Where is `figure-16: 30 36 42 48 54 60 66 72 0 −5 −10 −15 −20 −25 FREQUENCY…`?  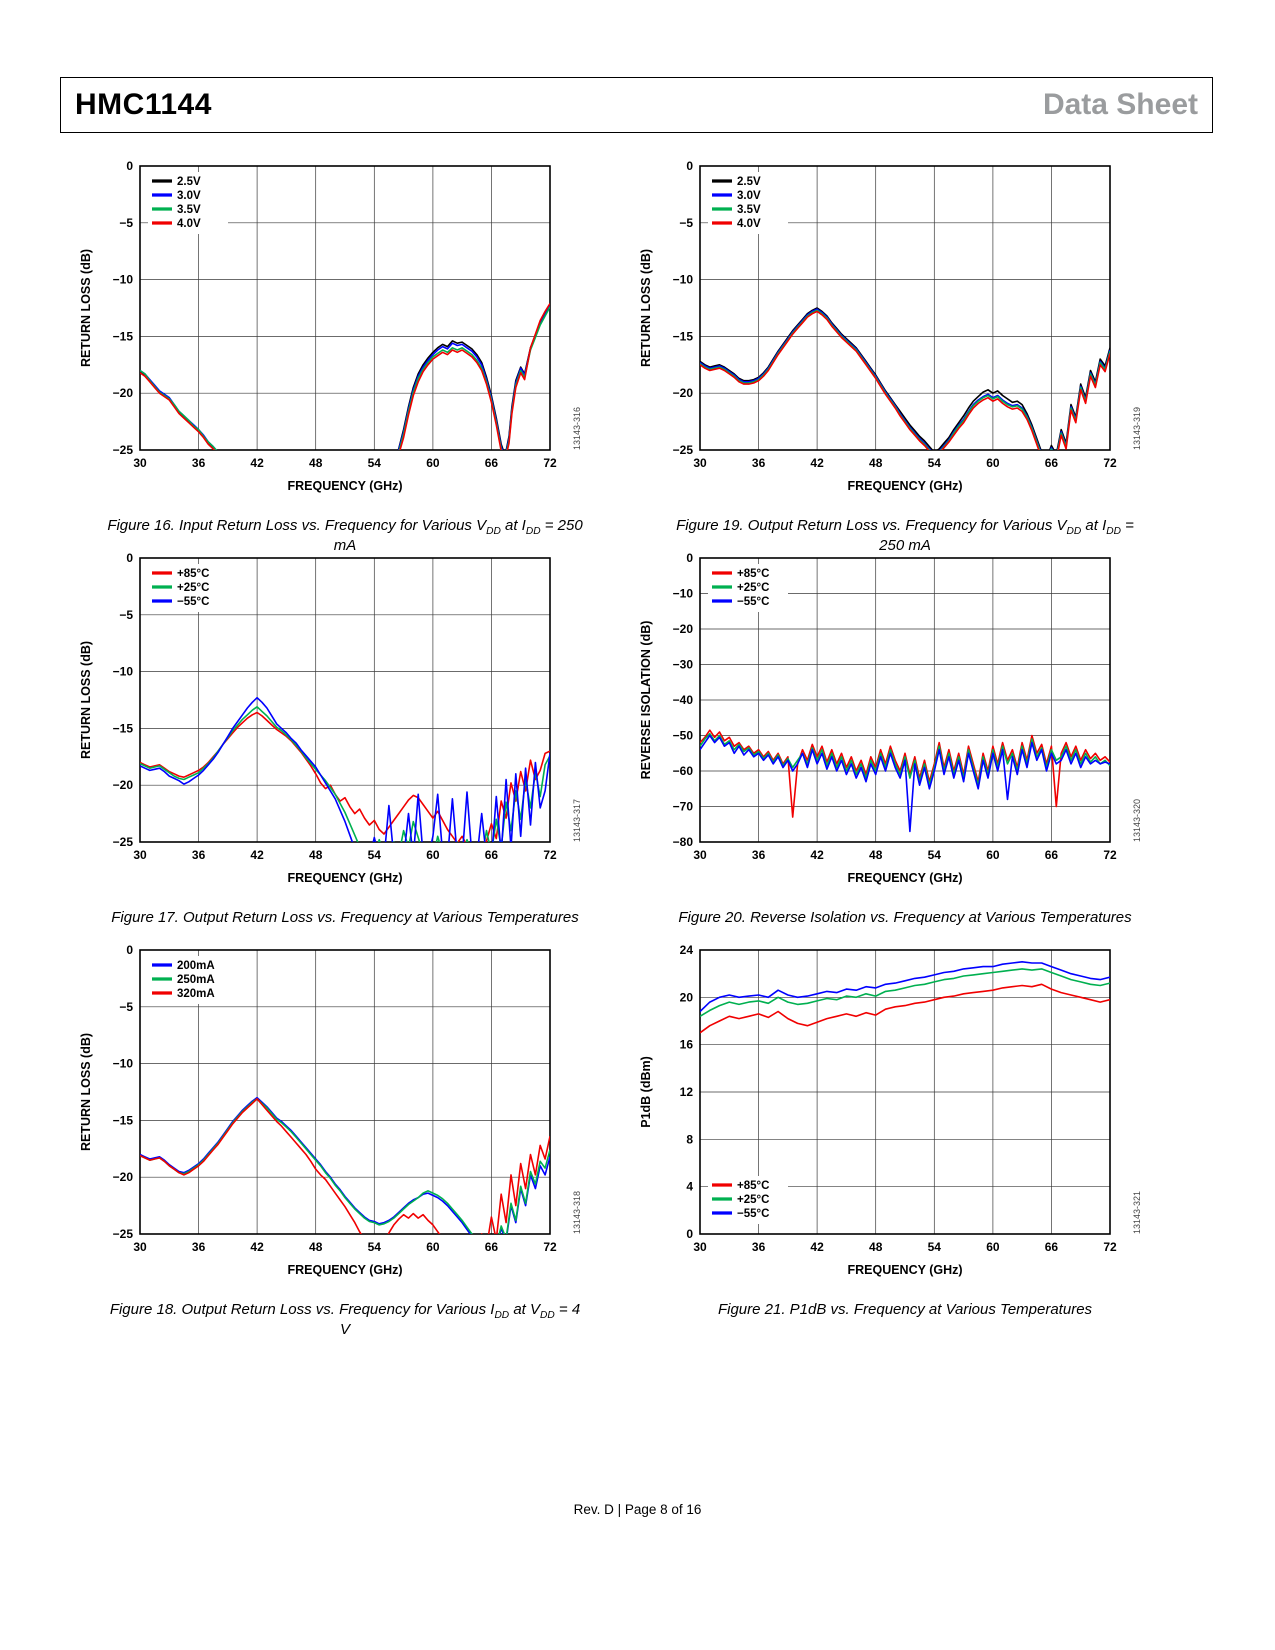
figure-16: 30 36 42 48 54 60 66 72 0 −5 −10 −15 −20 −25 FREQUENCY… is located at coordinates (330, 355).